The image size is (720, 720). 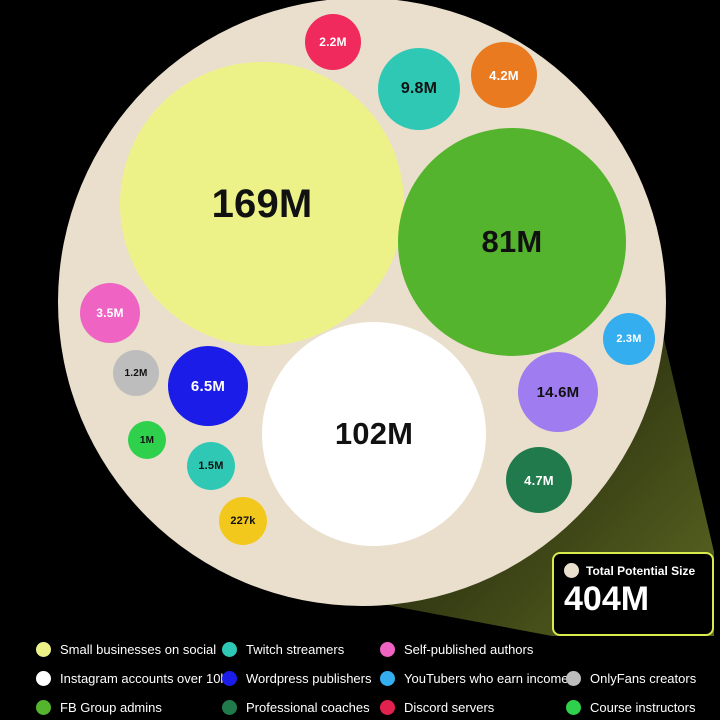 I want to click on legend-label: Professional coaches, so click(x=308, y=707).